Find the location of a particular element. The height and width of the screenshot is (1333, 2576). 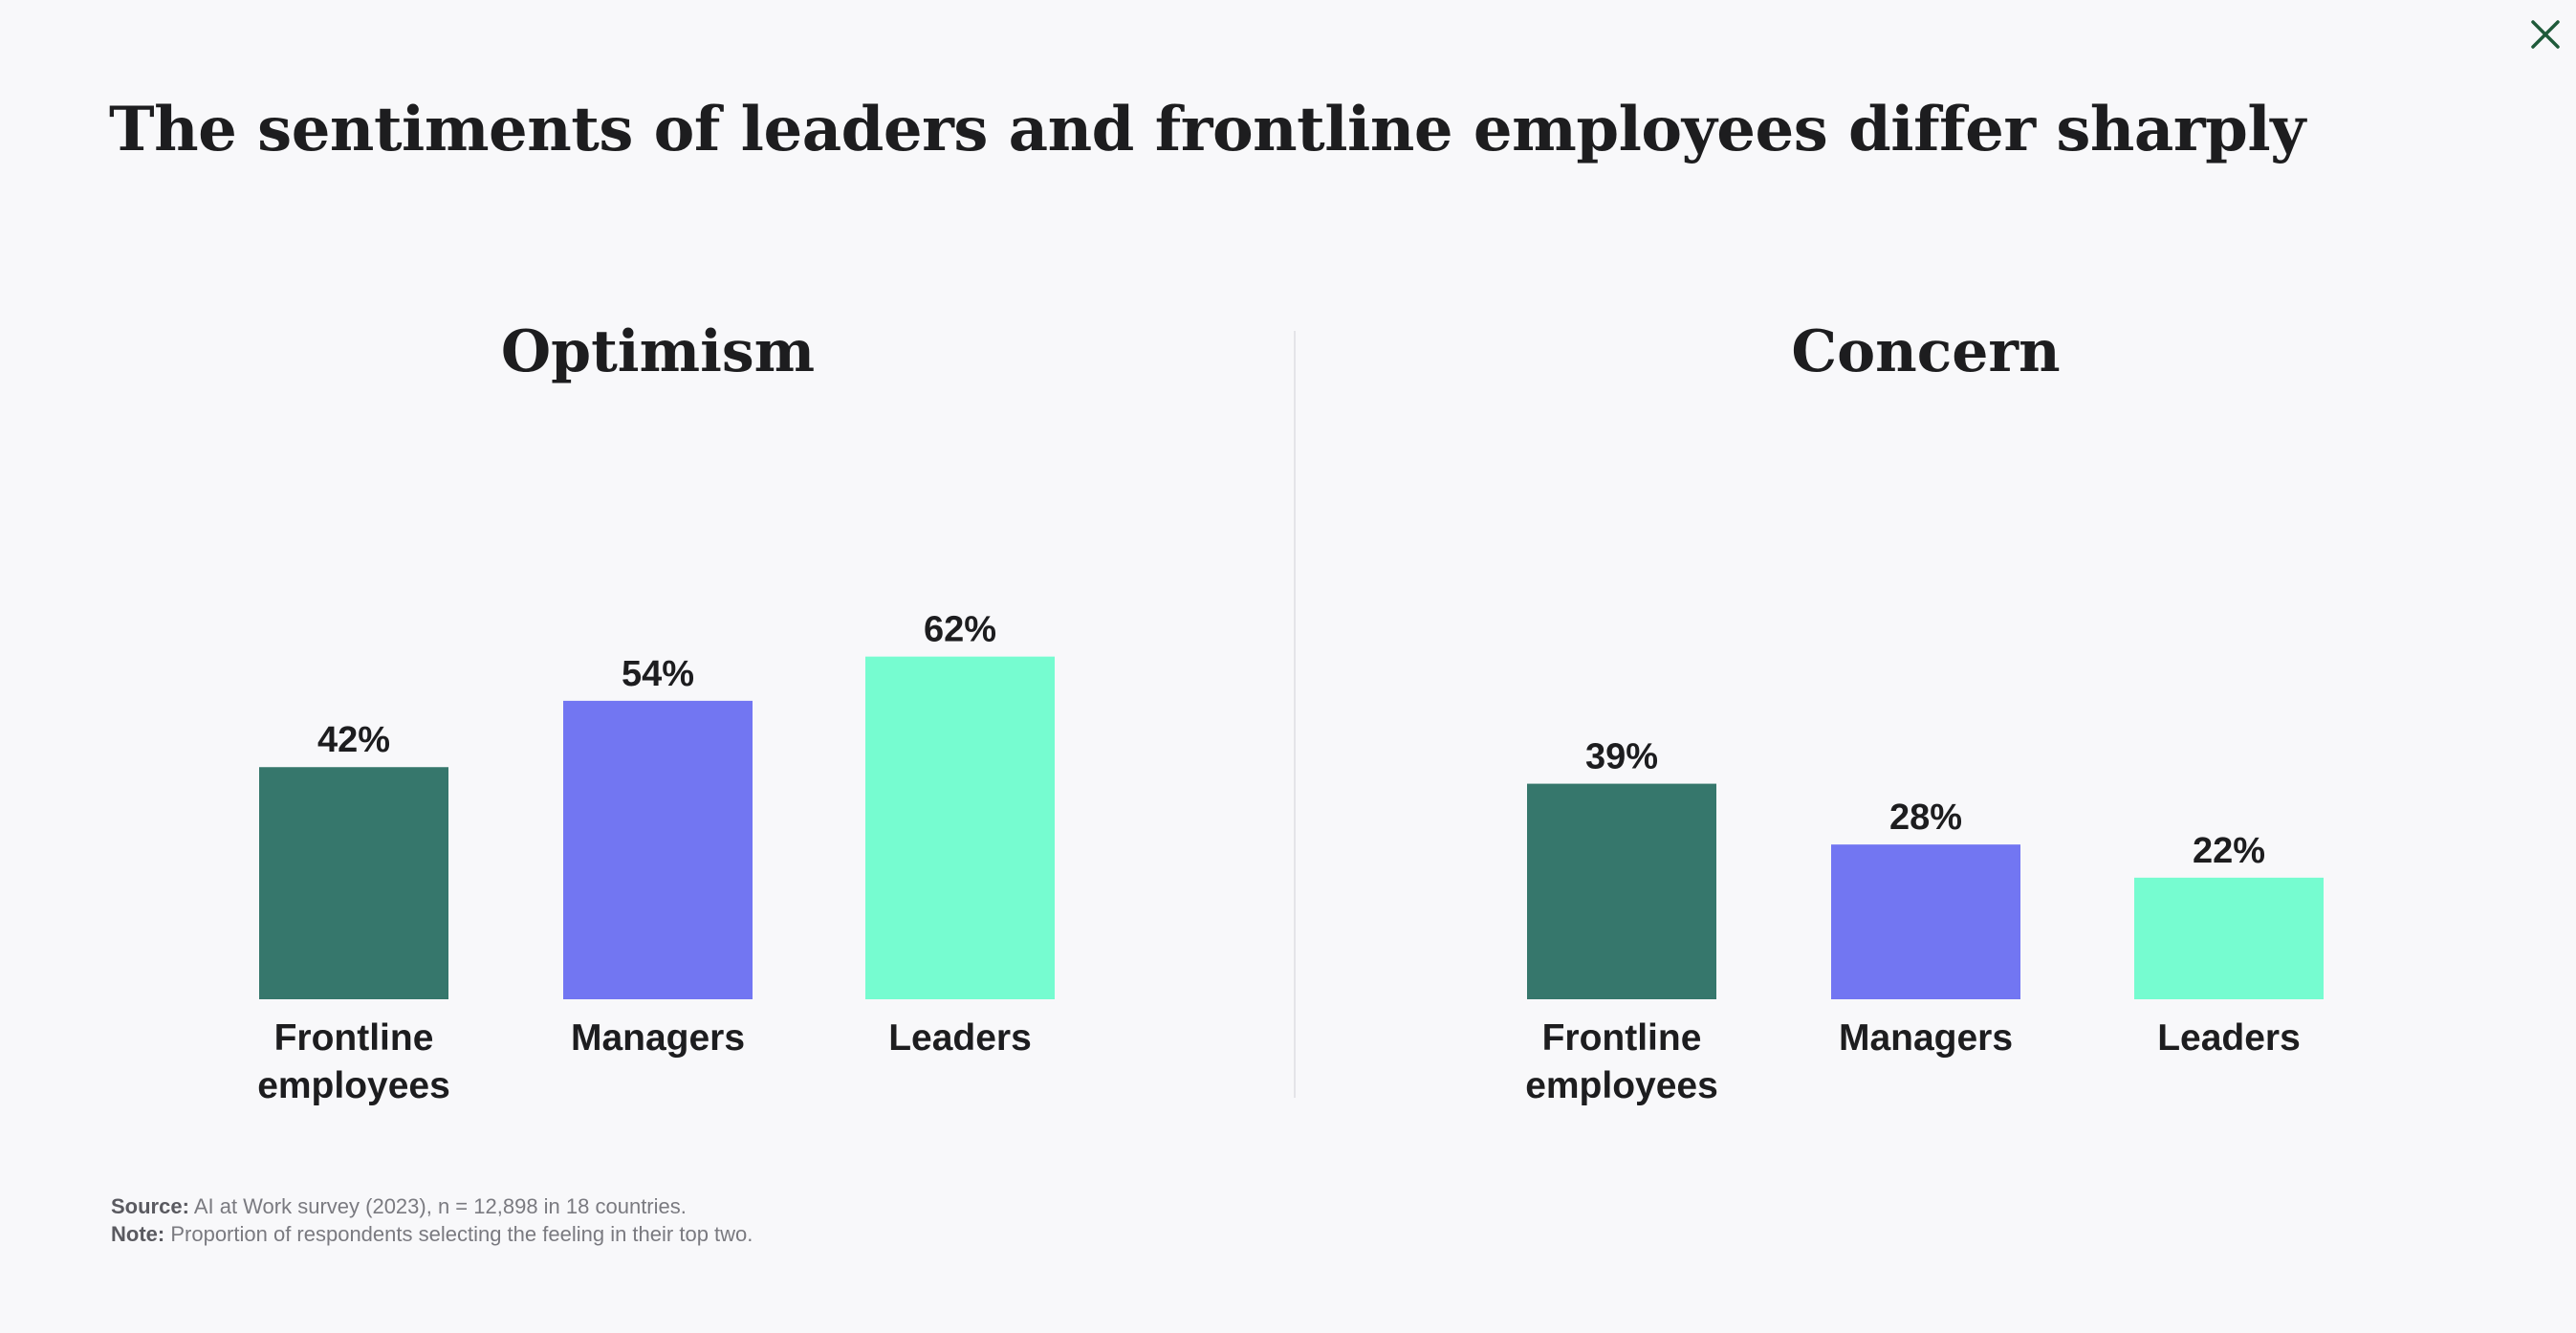

source-label: Source: is located at coordinates (150, 1206).